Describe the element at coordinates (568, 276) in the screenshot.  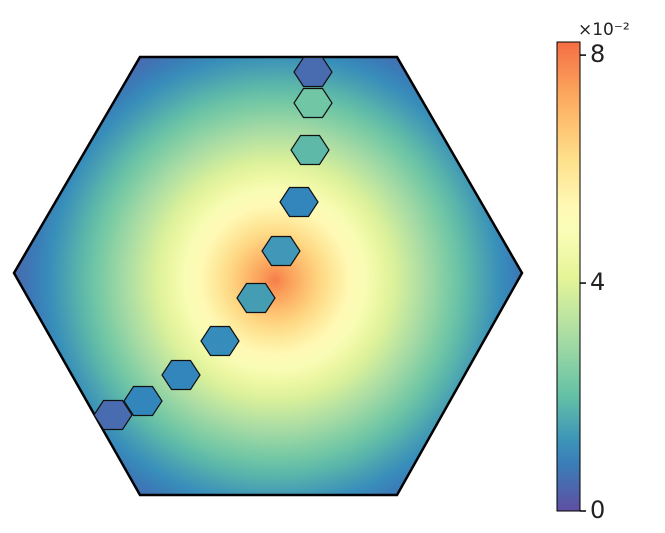
I see `colorbar` at that location.